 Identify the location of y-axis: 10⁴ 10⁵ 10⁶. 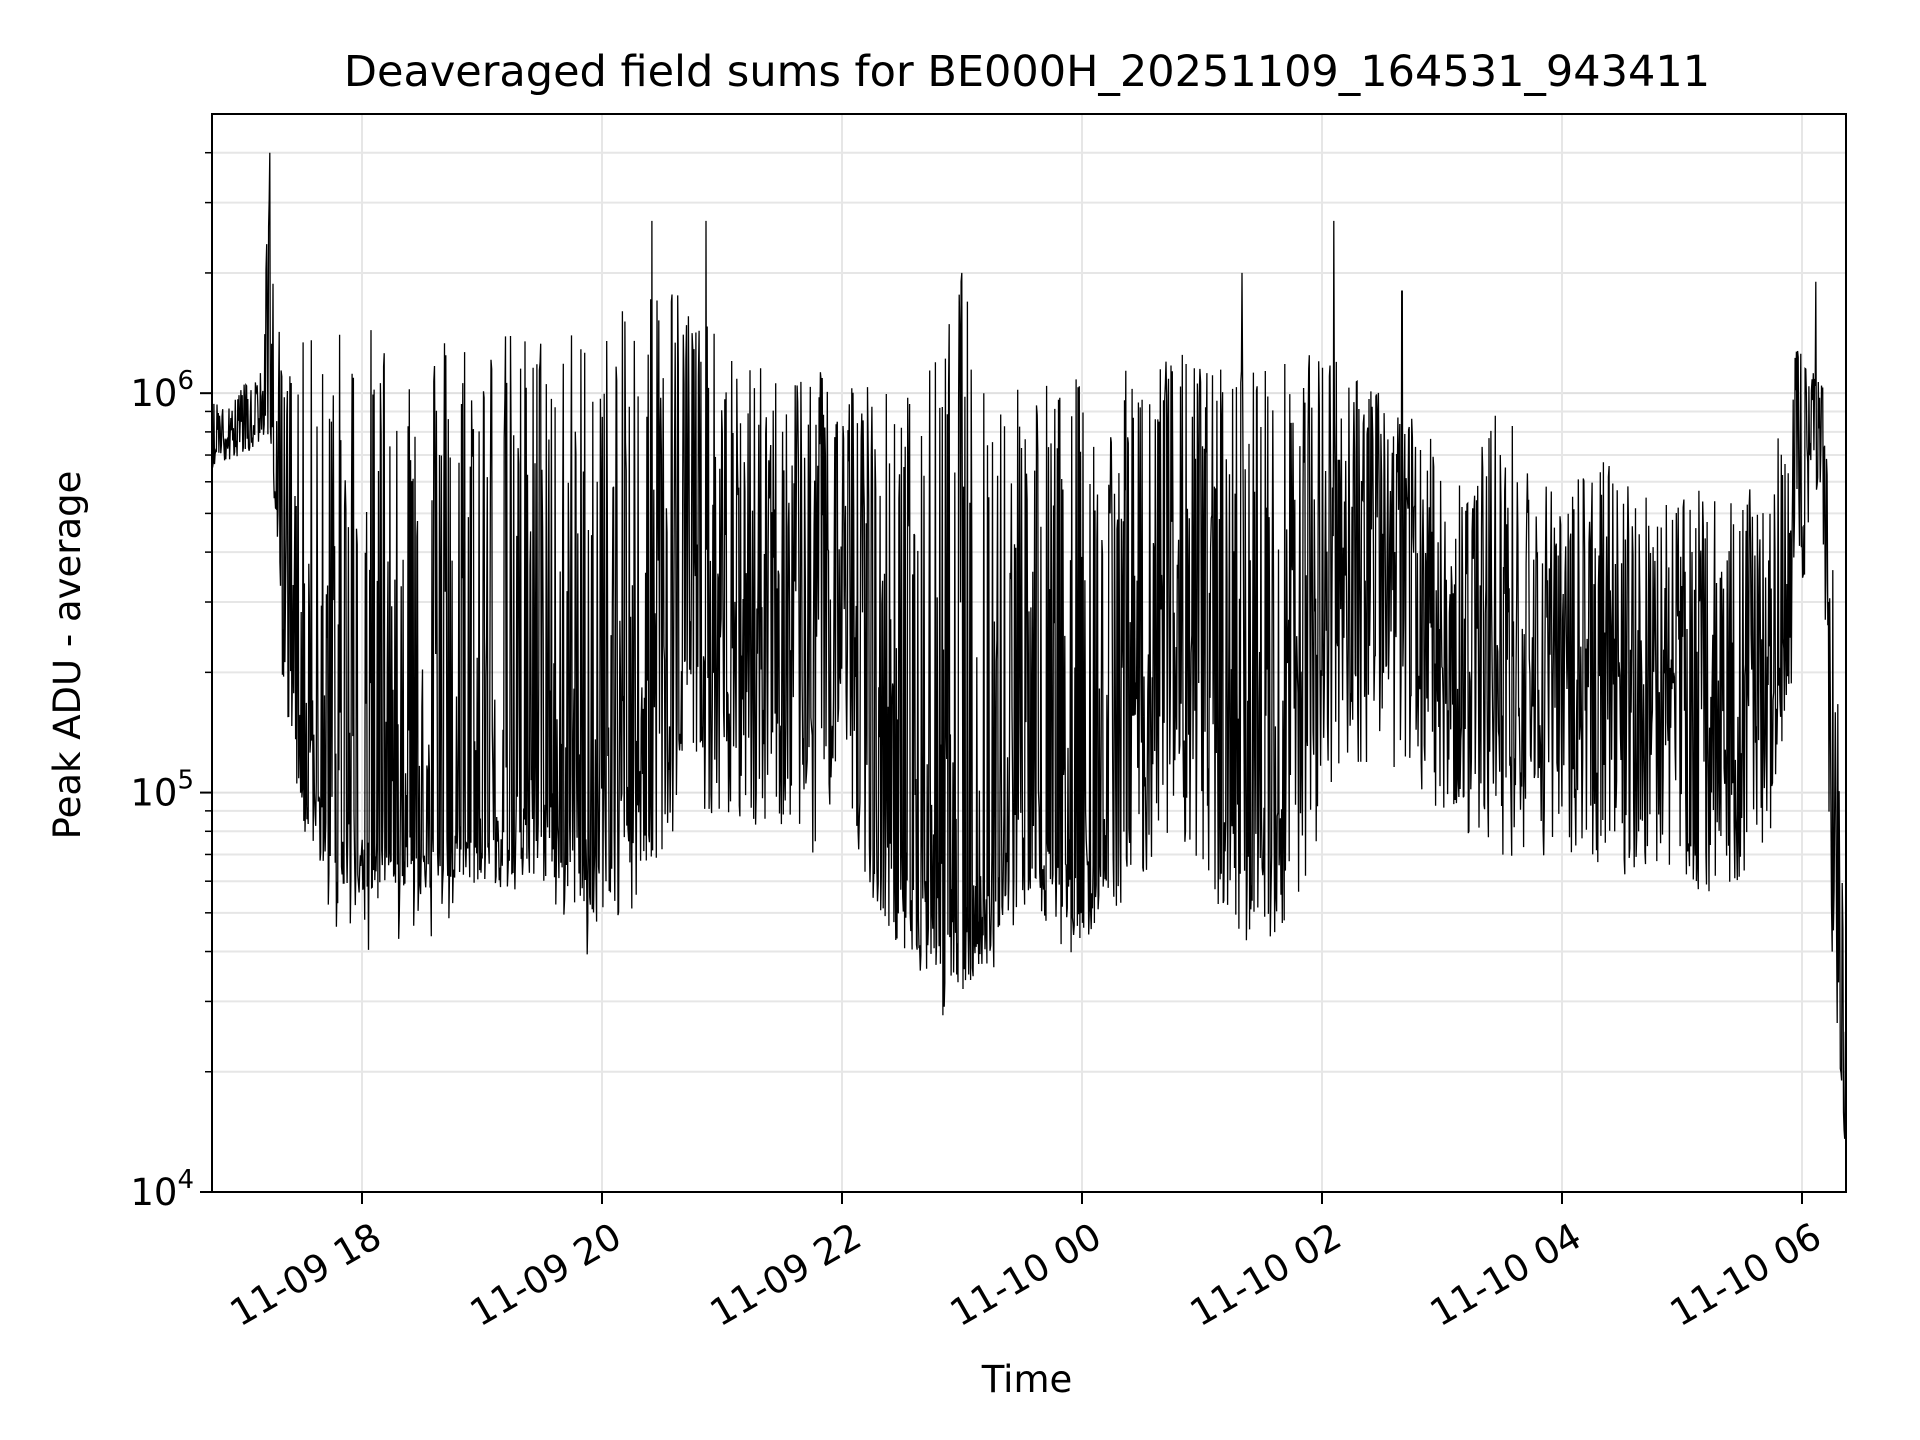
(171, 682).